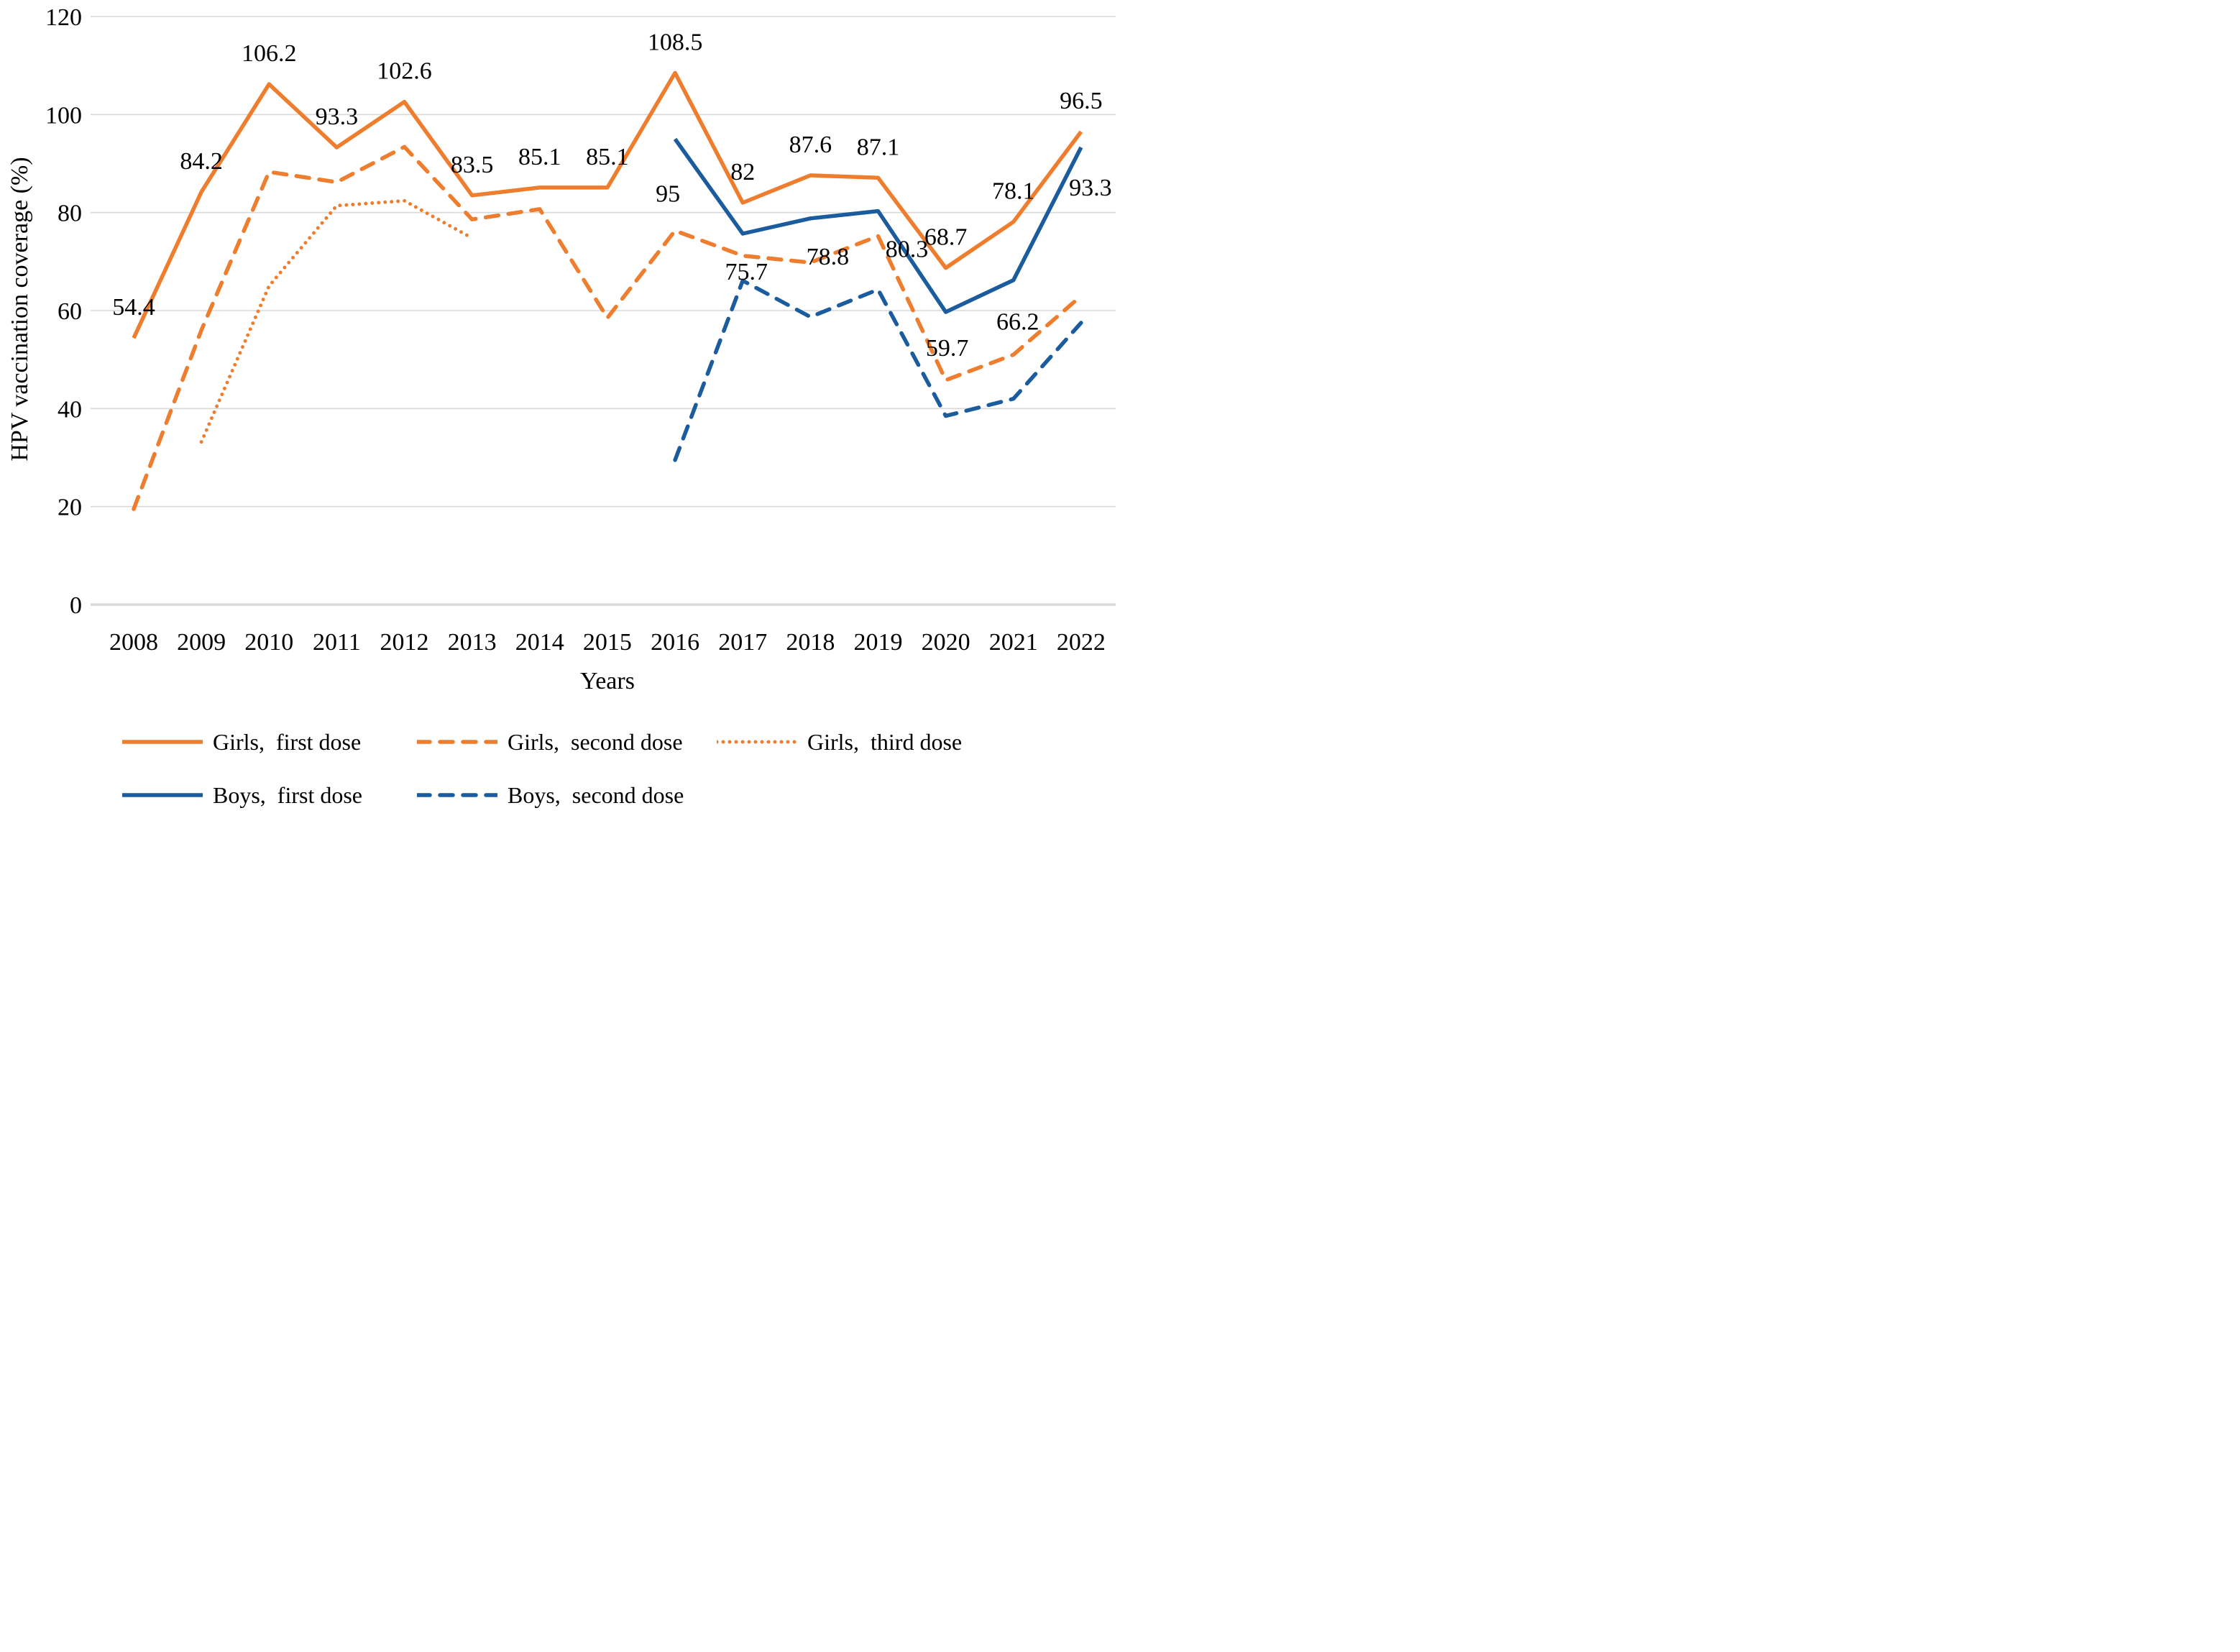 The image size is (2240, 1652). What do you see at coordinates (828, 257) in the screenshot?
I see `data-label-boys-first-dose: 78.8` at bounding box center [828, 257].